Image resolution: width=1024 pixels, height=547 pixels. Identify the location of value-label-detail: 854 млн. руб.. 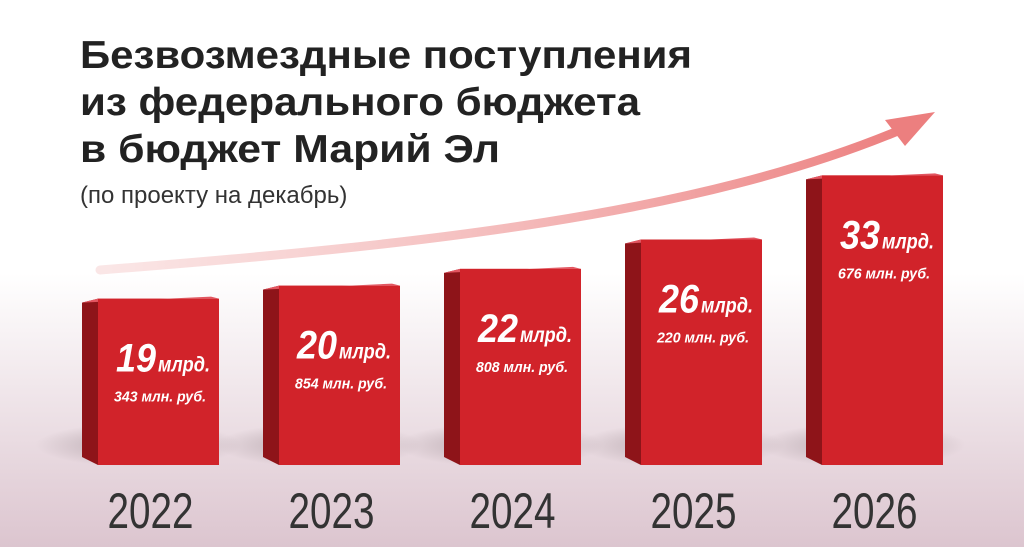
(341, 384).